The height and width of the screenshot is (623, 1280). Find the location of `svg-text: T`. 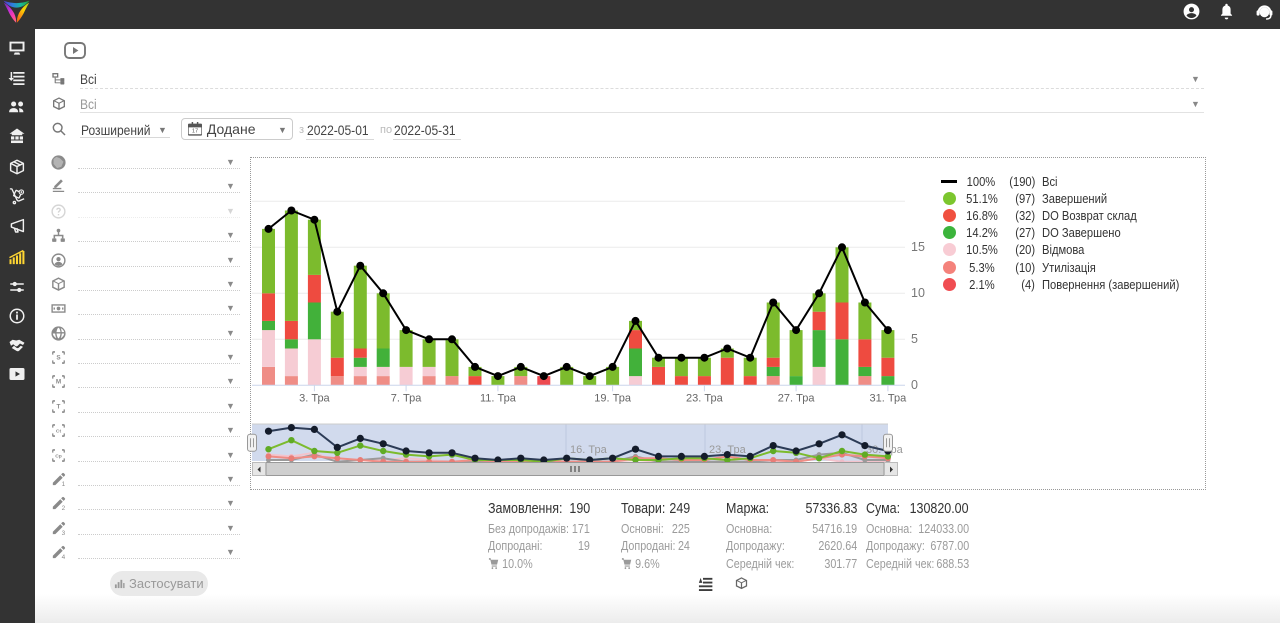

svg-text: T is located at coordinates (59, 406).